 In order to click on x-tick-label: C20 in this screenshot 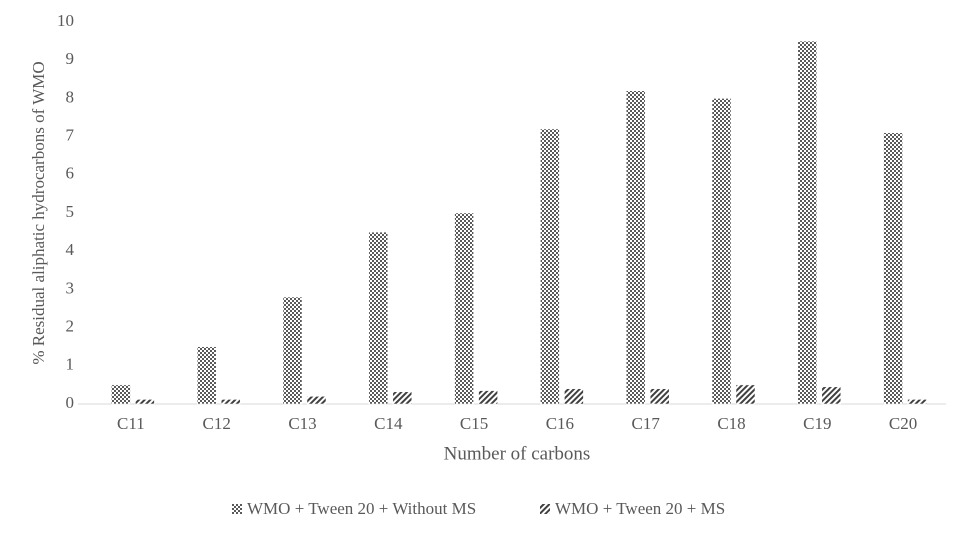, I will do `click(903, 423)`.